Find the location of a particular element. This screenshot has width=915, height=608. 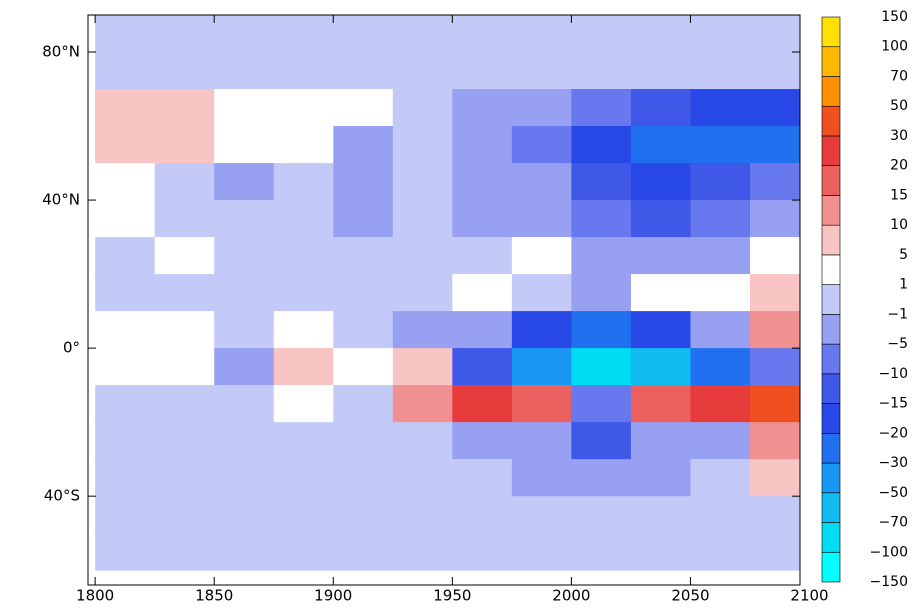

colorbar-label: 100 is located at coordinates (894, 47).